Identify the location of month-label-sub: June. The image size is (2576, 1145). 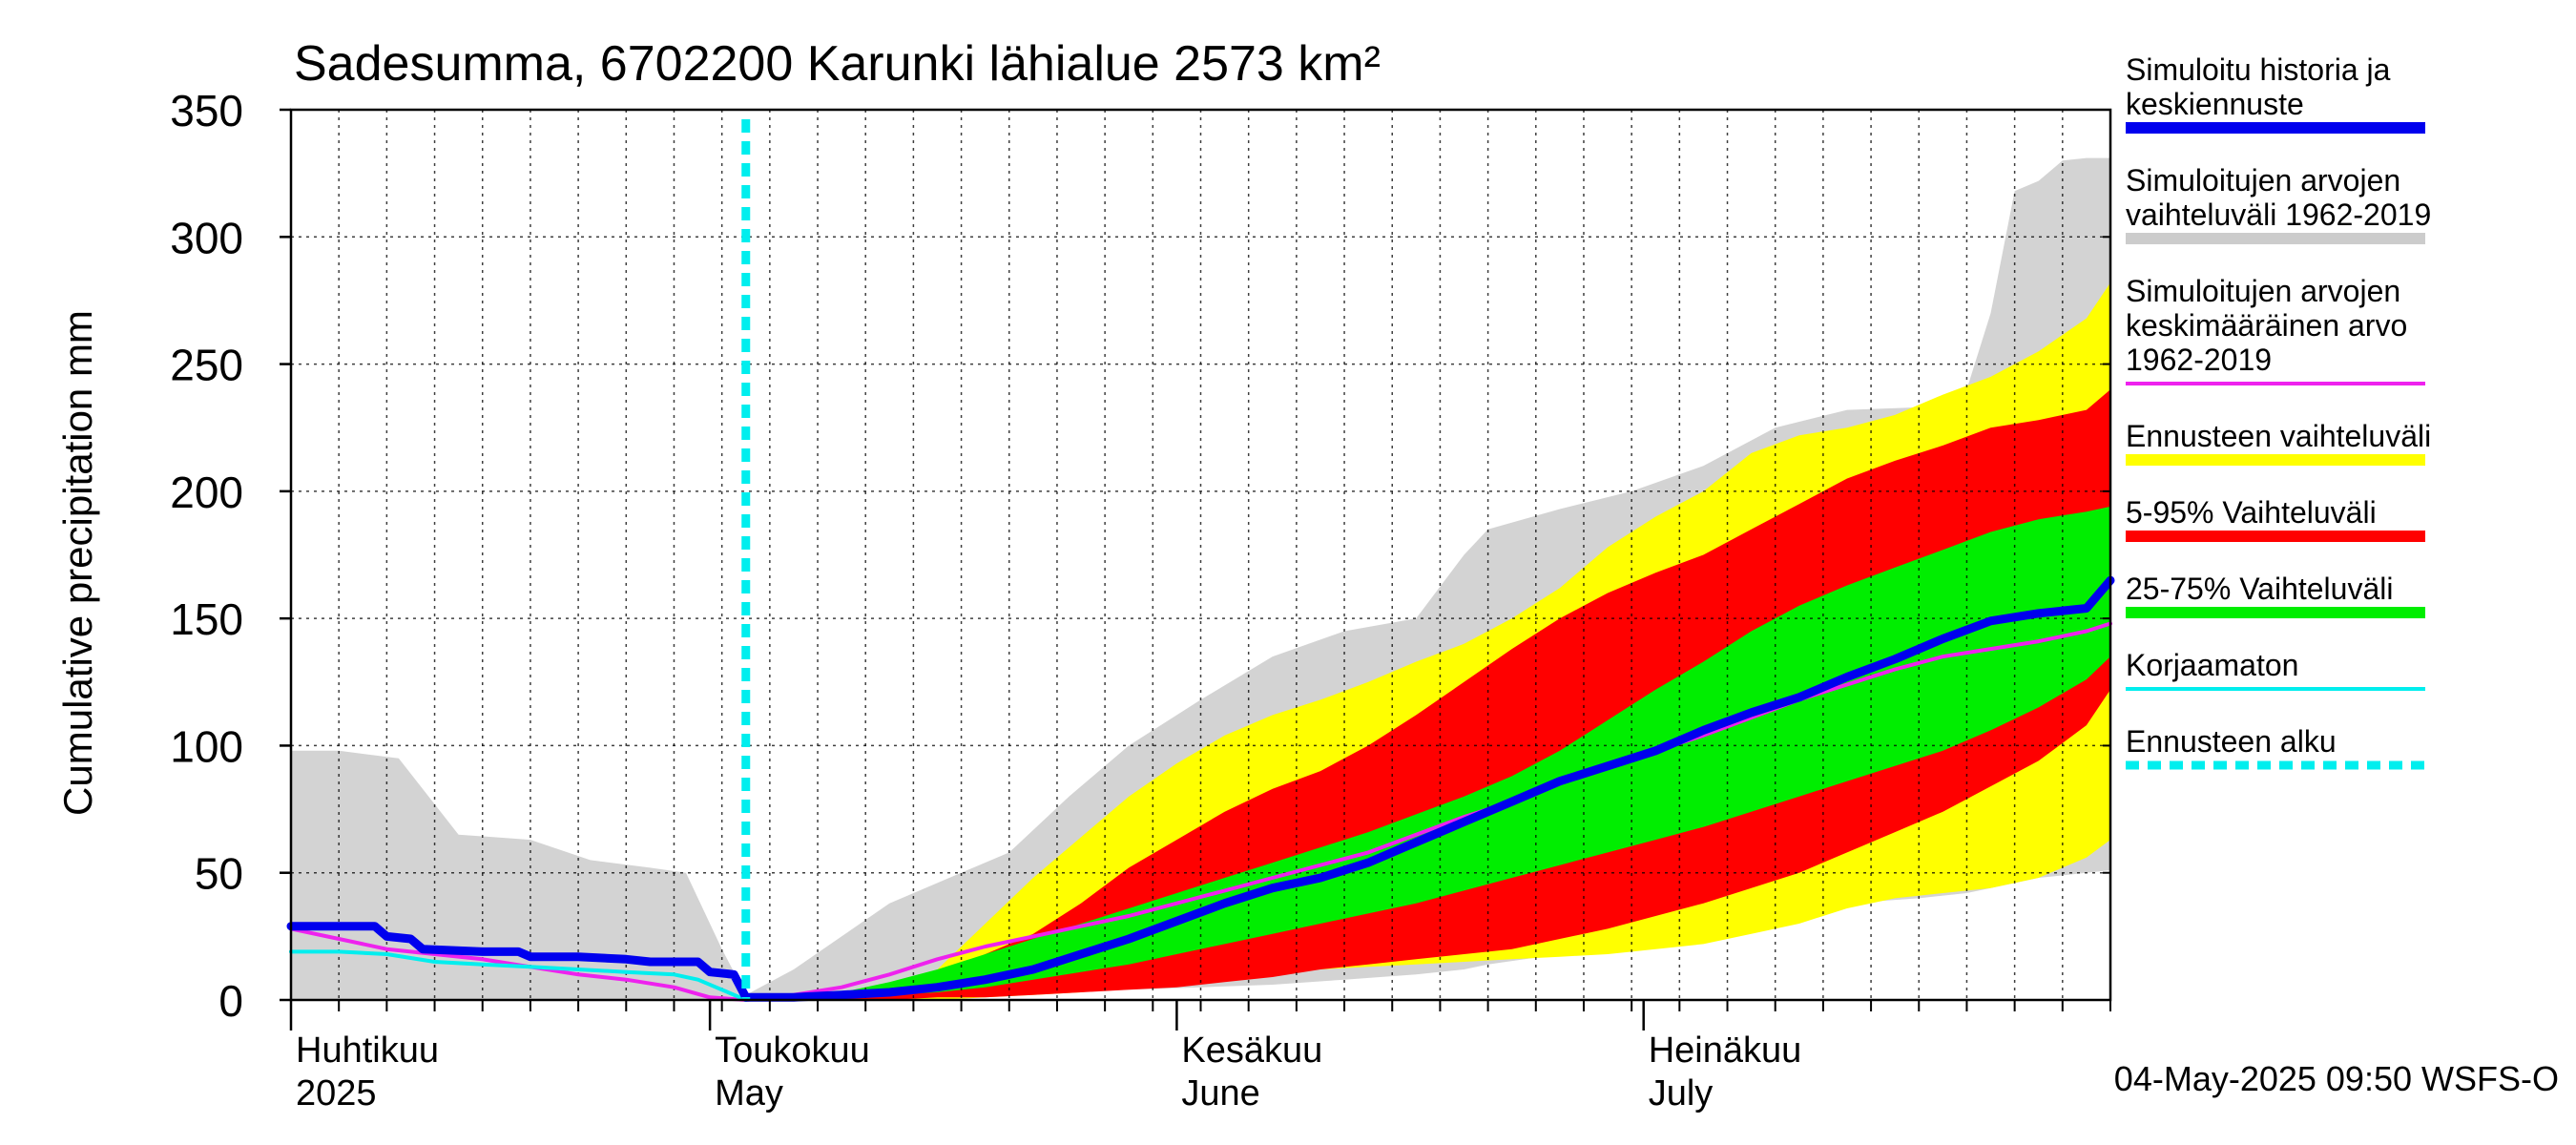
(1220, 1094).